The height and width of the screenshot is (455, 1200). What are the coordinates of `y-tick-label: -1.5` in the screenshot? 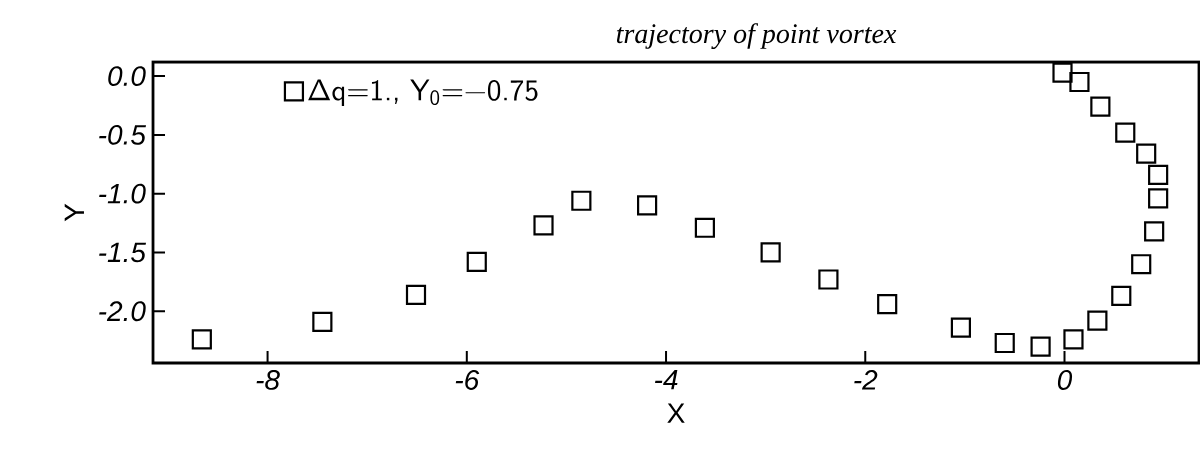 It's located at (123, 252).